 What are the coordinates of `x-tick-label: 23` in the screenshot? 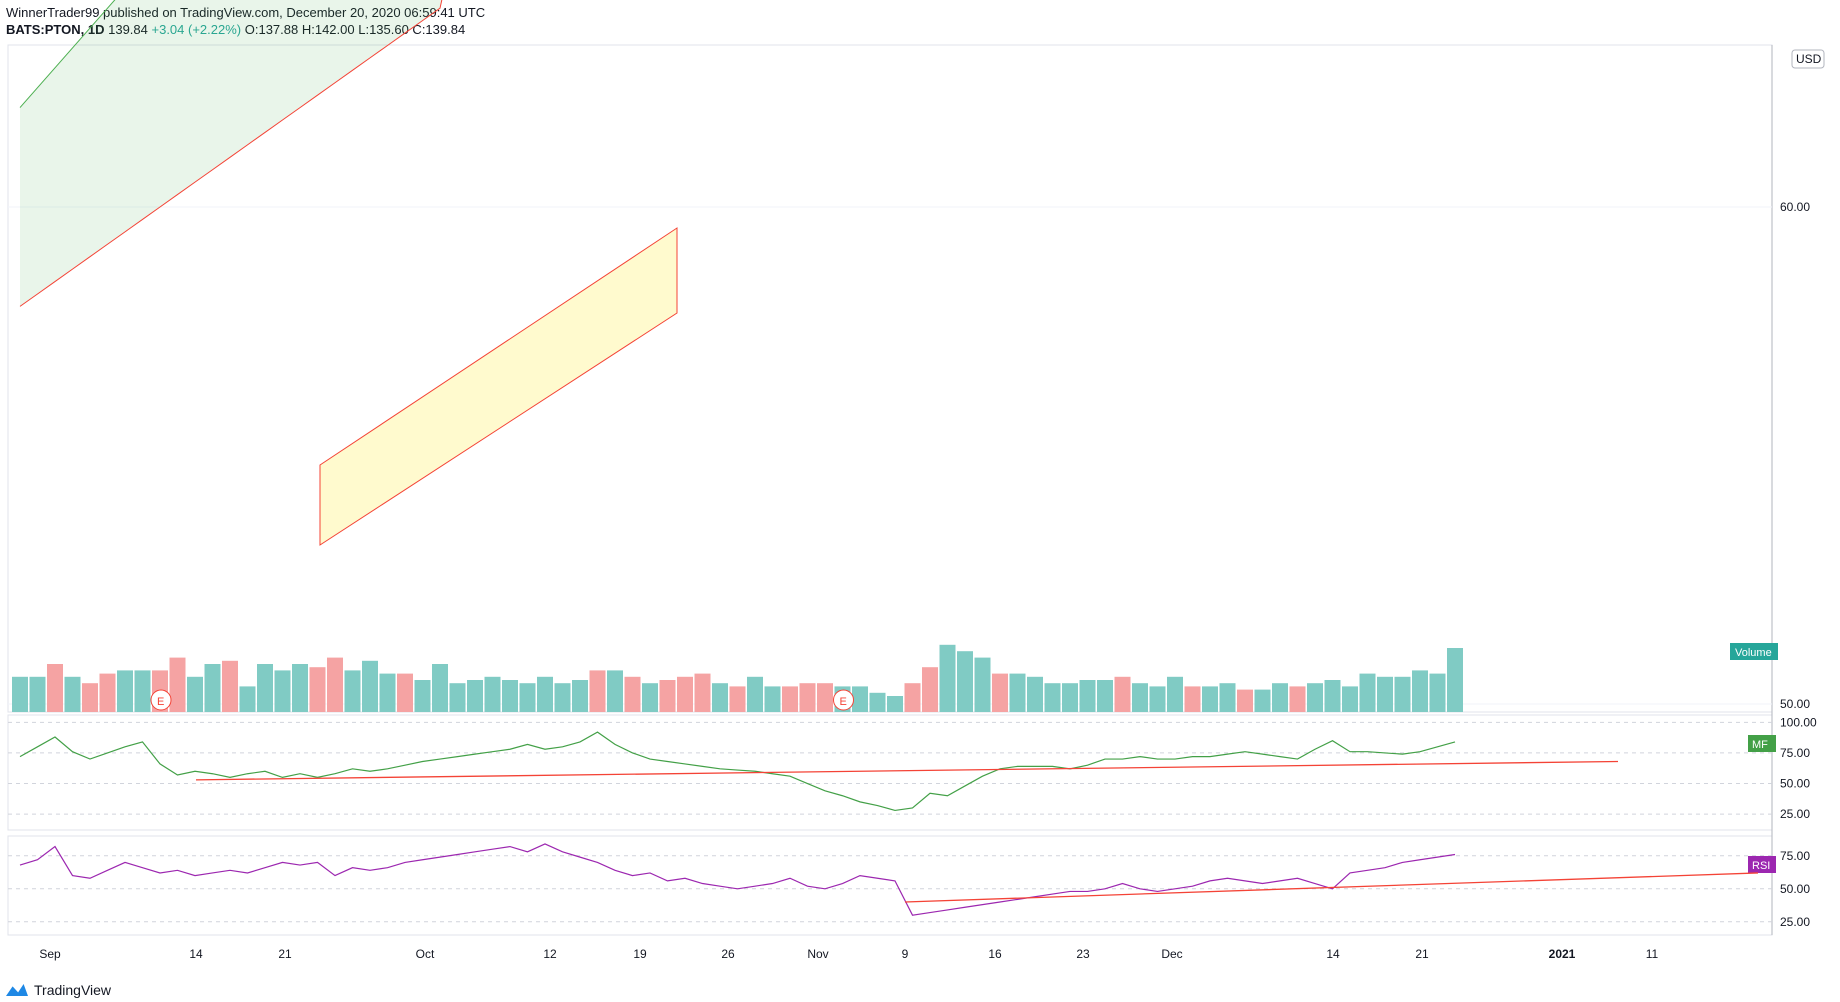 It's located at (1083, 954).